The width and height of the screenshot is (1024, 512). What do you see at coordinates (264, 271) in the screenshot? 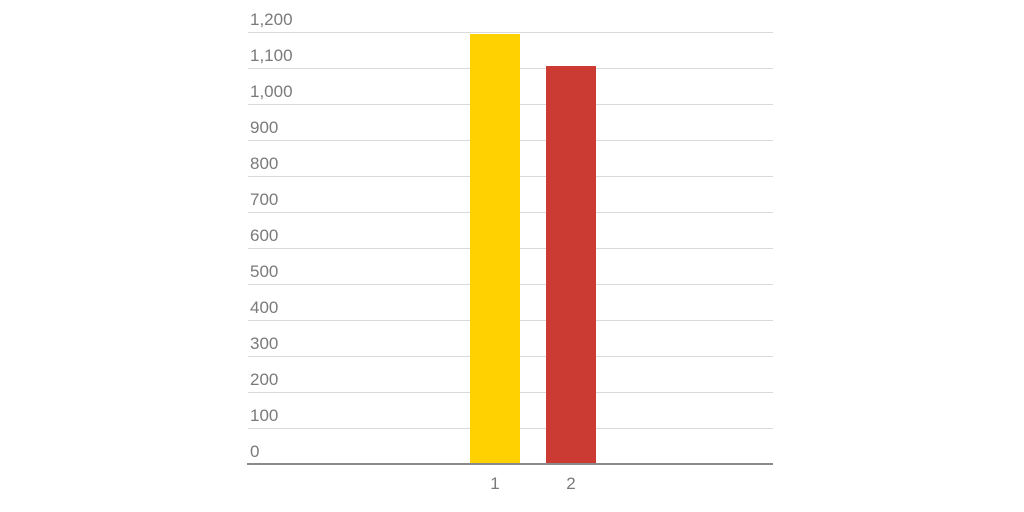
I see `y-tick-label-500: 500` at bounding box center [264, 271].